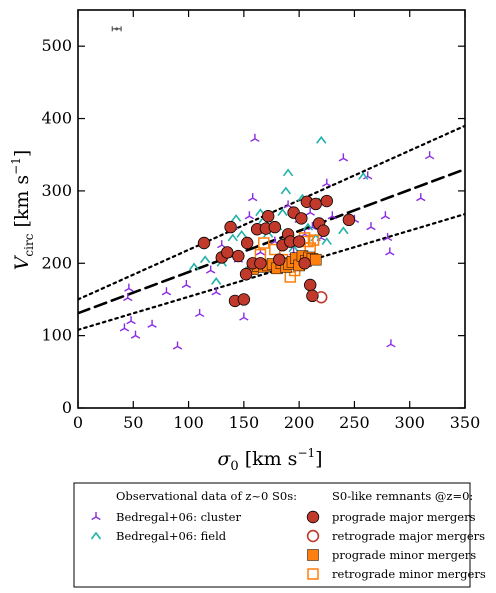 The width and height of the screenshot is (496, 593). I want to click on legend-marker-tri, so click(96, 516).